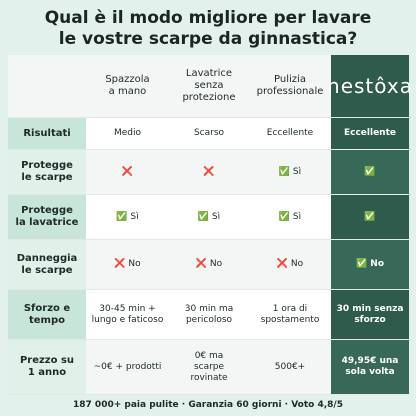 The height and width of the screenshot is (416, 416). I want to click on row-label: Protegge le scarpe, so click(47, 172).